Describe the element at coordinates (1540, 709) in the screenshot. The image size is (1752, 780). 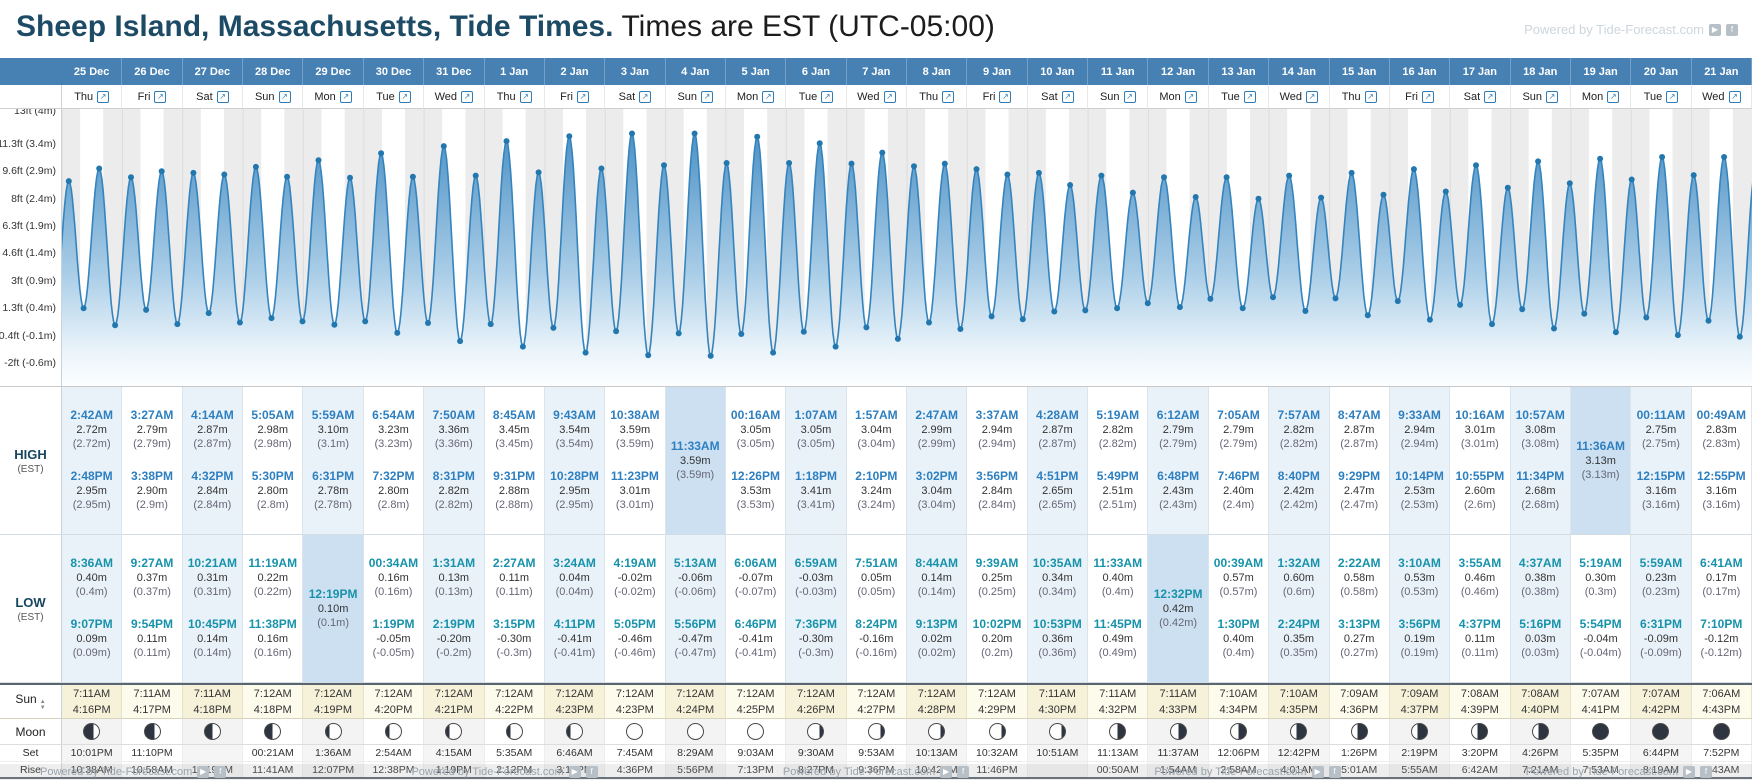
I see `sunset-time: 4:40PM` at that location.